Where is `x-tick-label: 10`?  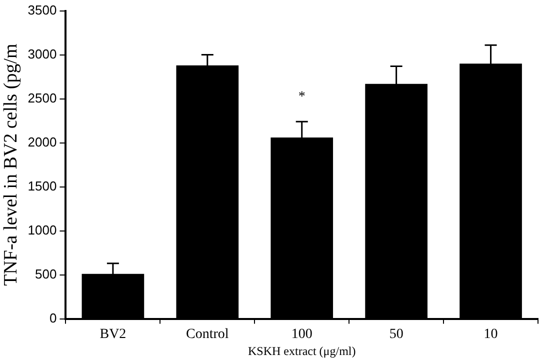
x-tick-label: 10 is located at coordinates (491, 334).